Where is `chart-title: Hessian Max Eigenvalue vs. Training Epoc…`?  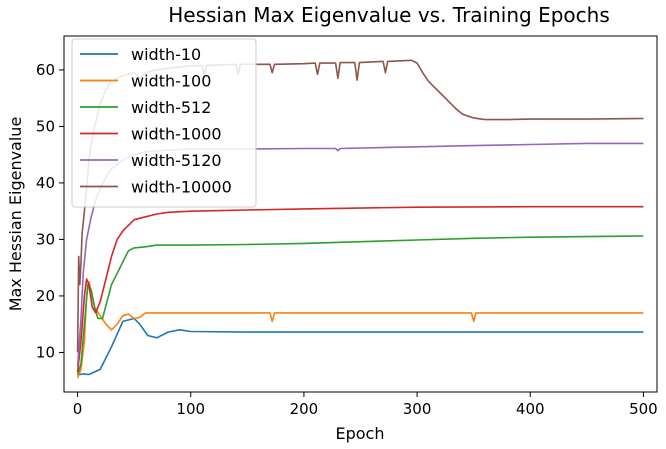 chart-title: Hessian Max Eigenvalue vs. Training Epoc… is located at coordinates (389, 15).